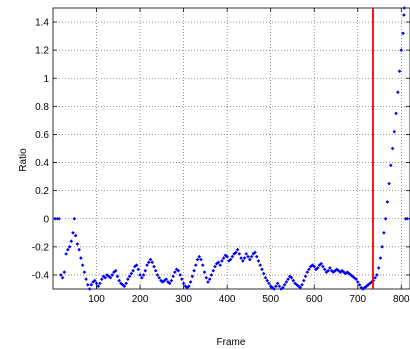 Image resolution: width=410 pixels, height=349 pixels. I want to click on y-tick-label: 1, so click(46, 79).